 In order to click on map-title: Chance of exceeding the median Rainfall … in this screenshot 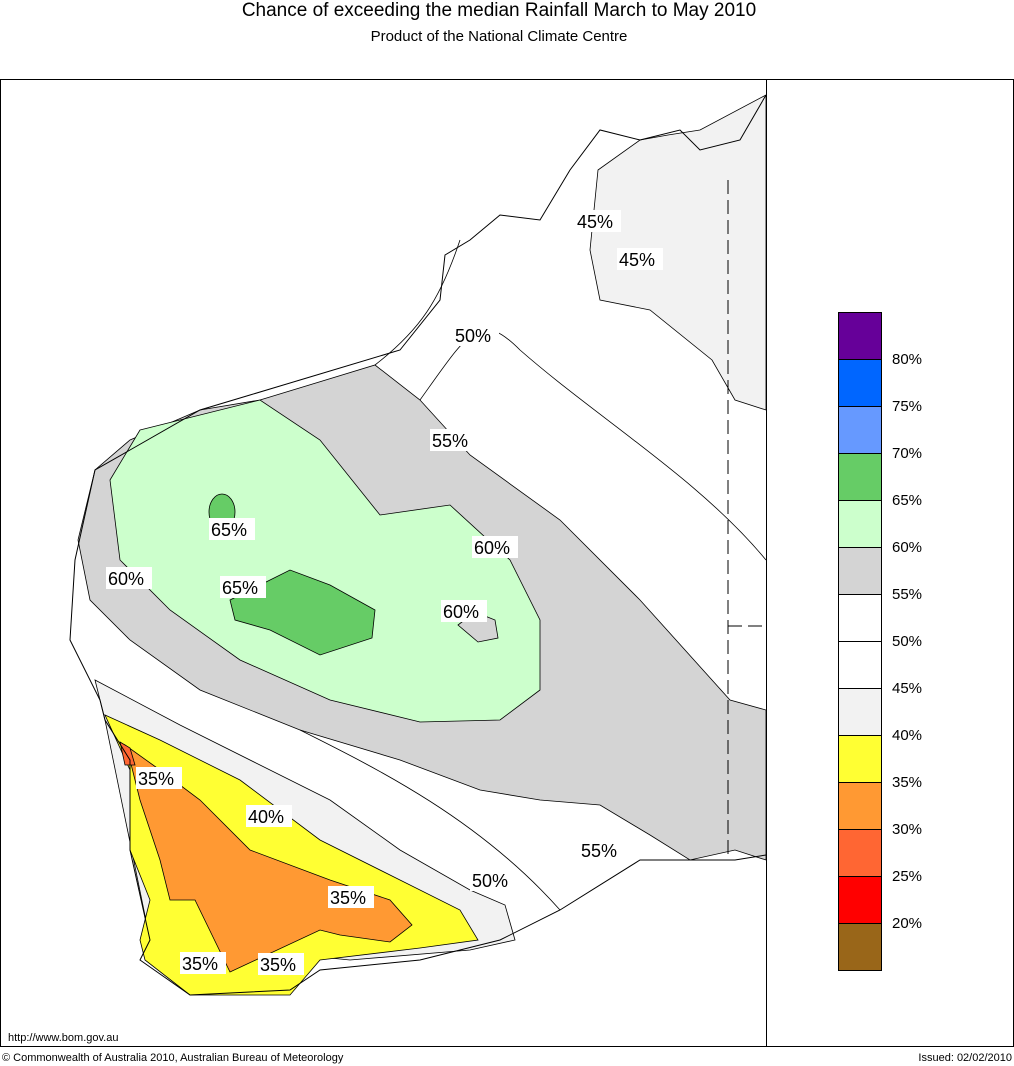, I will do `click(499, 10)`.